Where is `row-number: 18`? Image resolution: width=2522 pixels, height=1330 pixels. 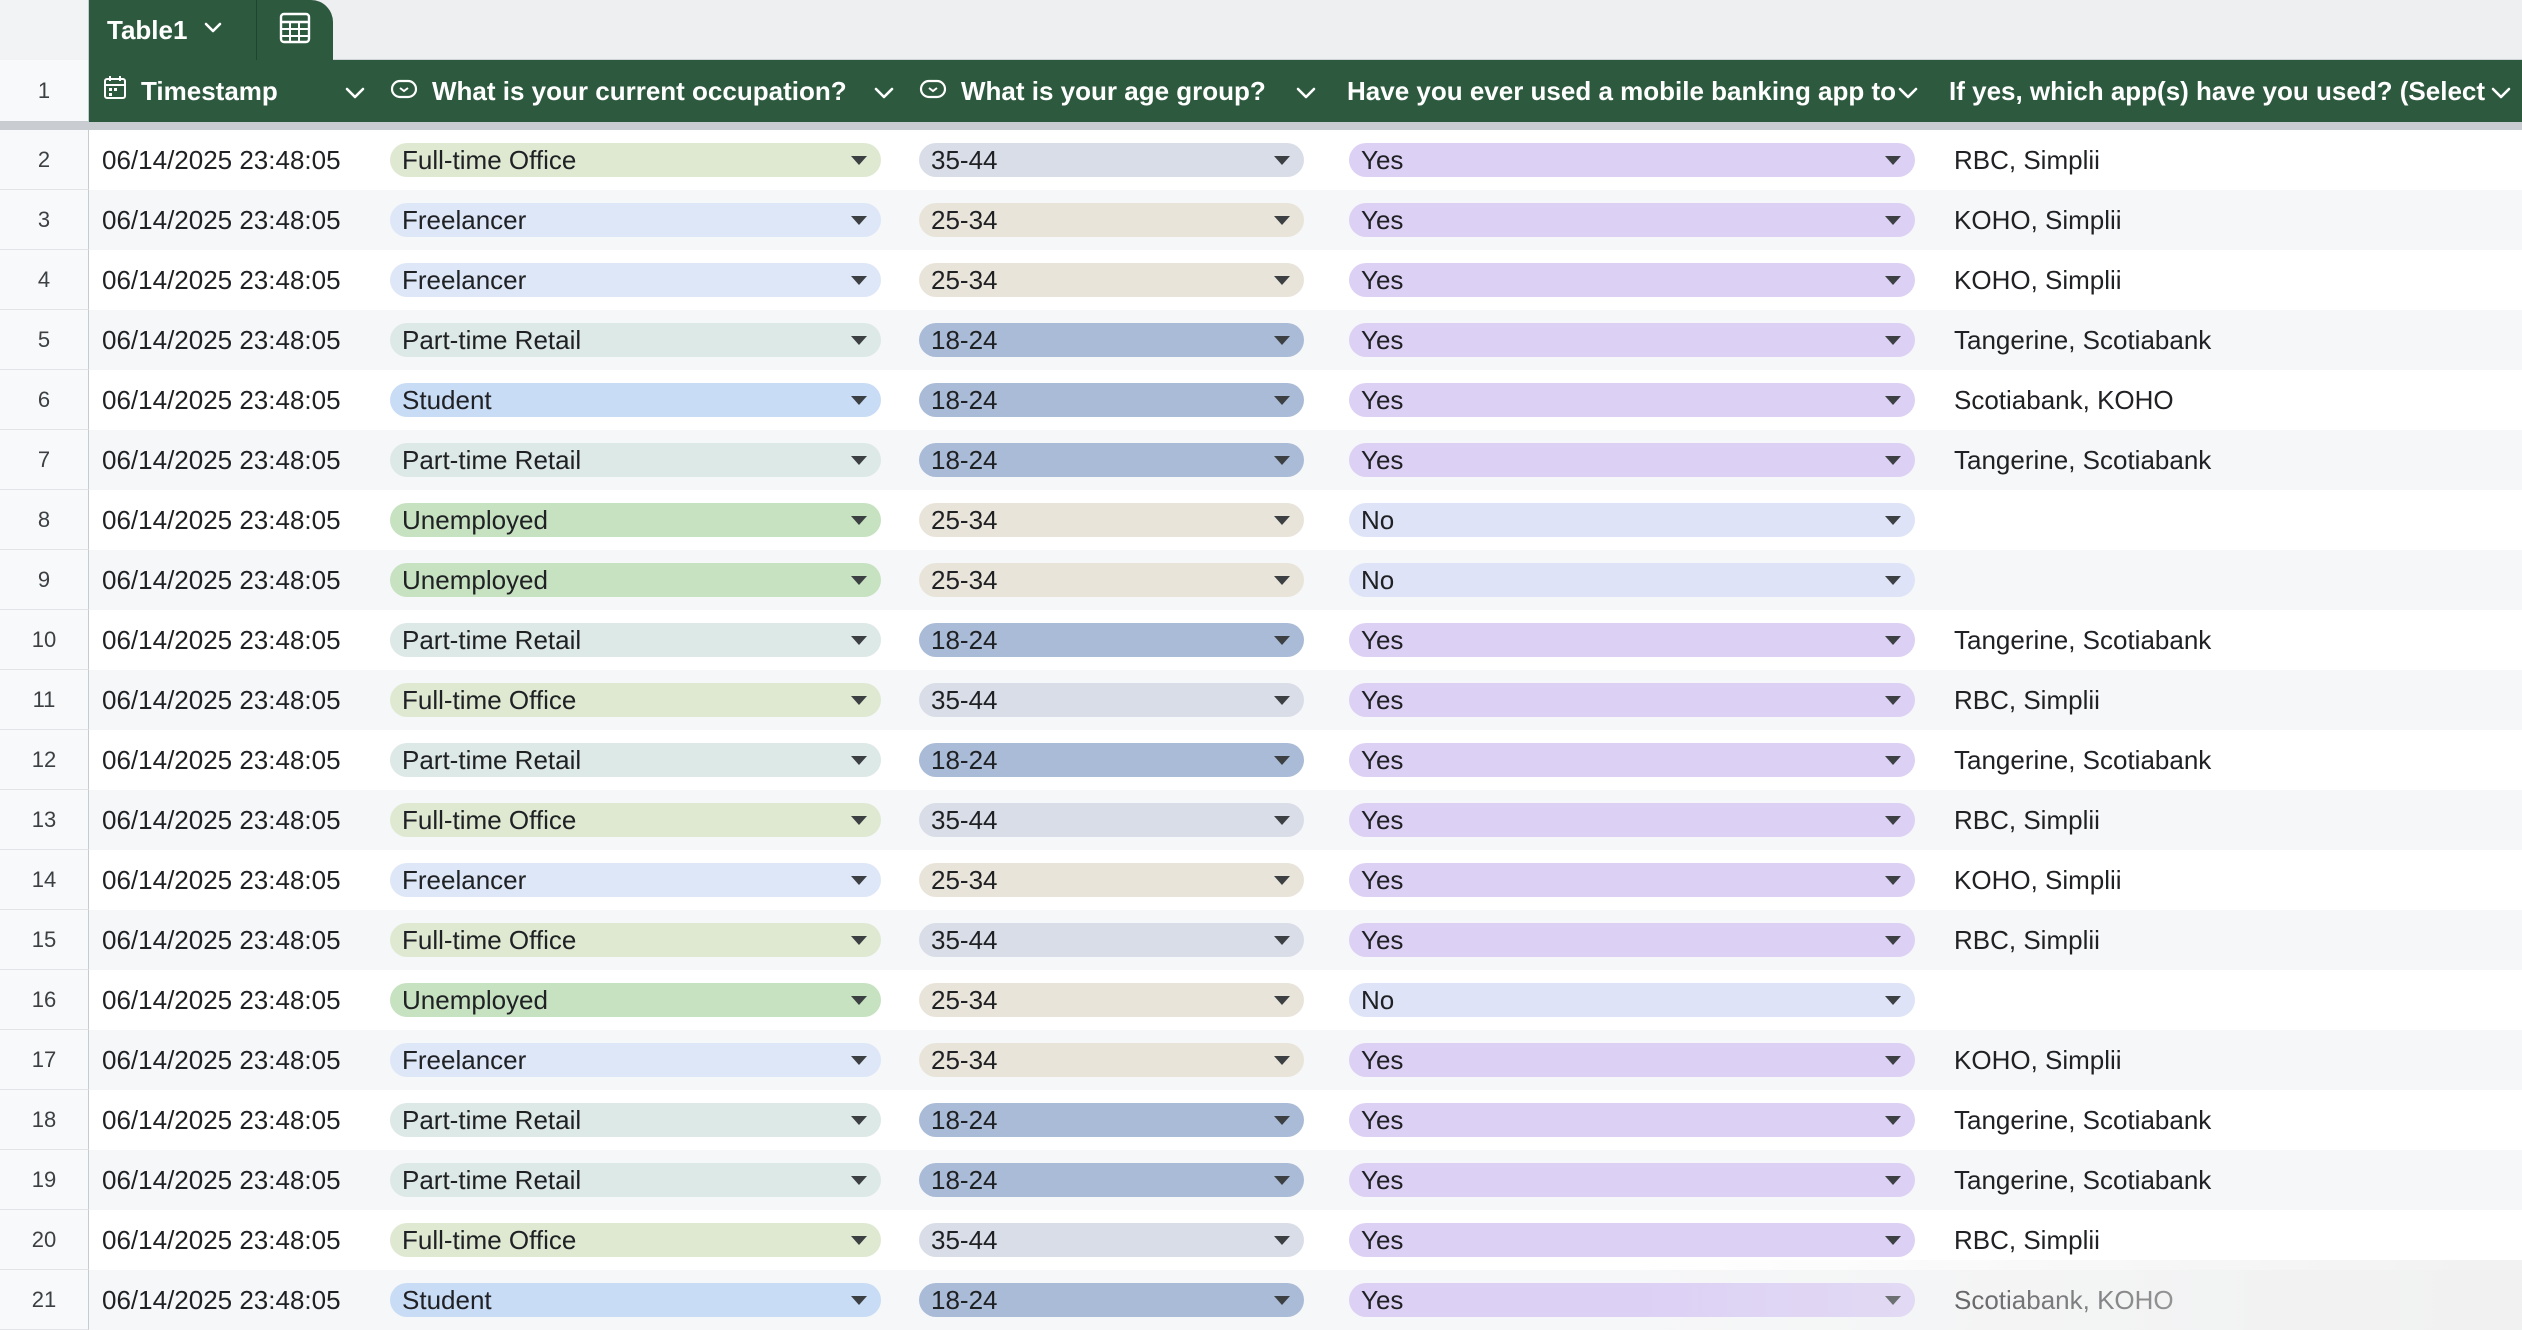
row-number: 18 is located at coordinates (44, 1120).